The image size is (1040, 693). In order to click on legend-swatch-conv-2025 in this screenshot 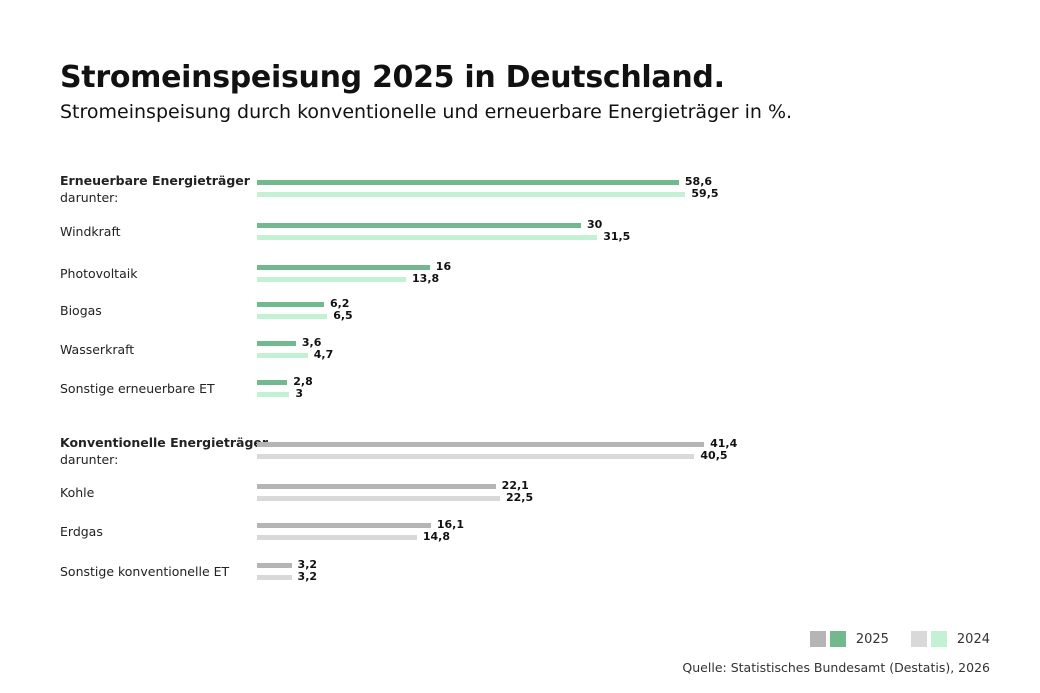, I will do `click(817, 639)`.